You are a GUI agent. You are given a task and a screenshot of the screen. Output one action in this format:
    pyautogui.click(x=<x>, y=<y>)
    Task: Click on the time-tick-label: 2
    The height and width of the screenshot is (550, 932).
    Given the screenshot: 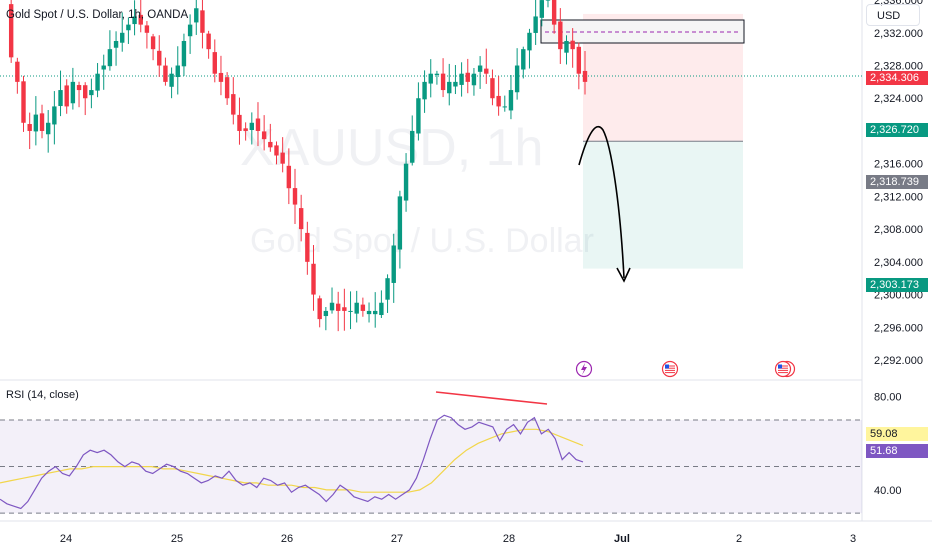 What is the action you would take?
    pyautogui.click(x=739, y=539)
    